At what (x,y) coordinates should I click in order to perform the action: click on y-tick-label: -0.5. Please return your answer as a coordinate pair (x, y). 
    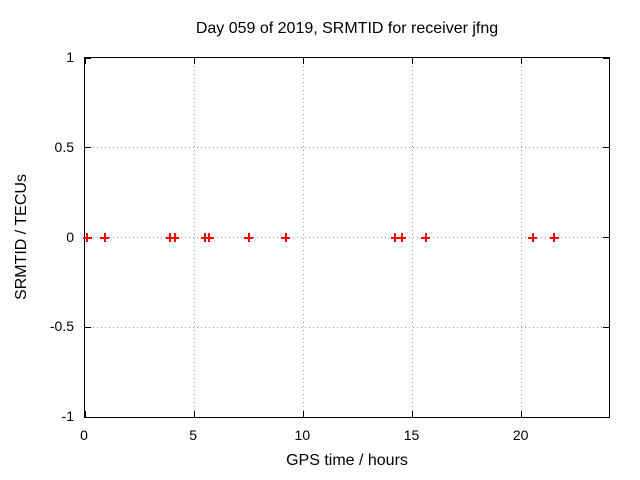
    Looking at the image, I should click on (61, 326).